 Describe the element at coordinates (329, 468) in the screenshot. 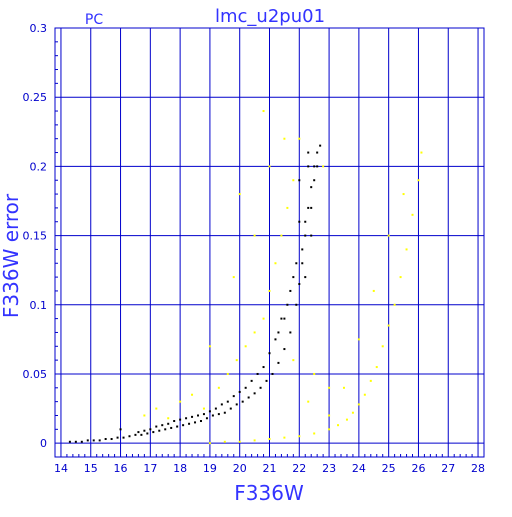

I see `x-tick-label: 23` at that location.